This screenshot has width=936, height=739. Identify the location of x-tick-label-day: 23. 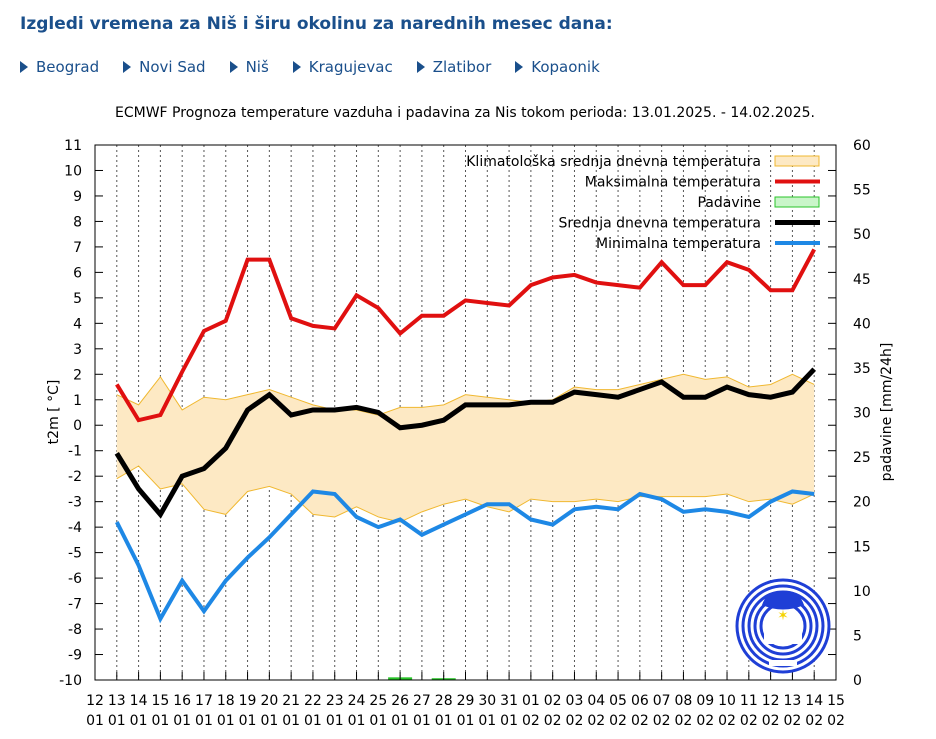
(335, 701).